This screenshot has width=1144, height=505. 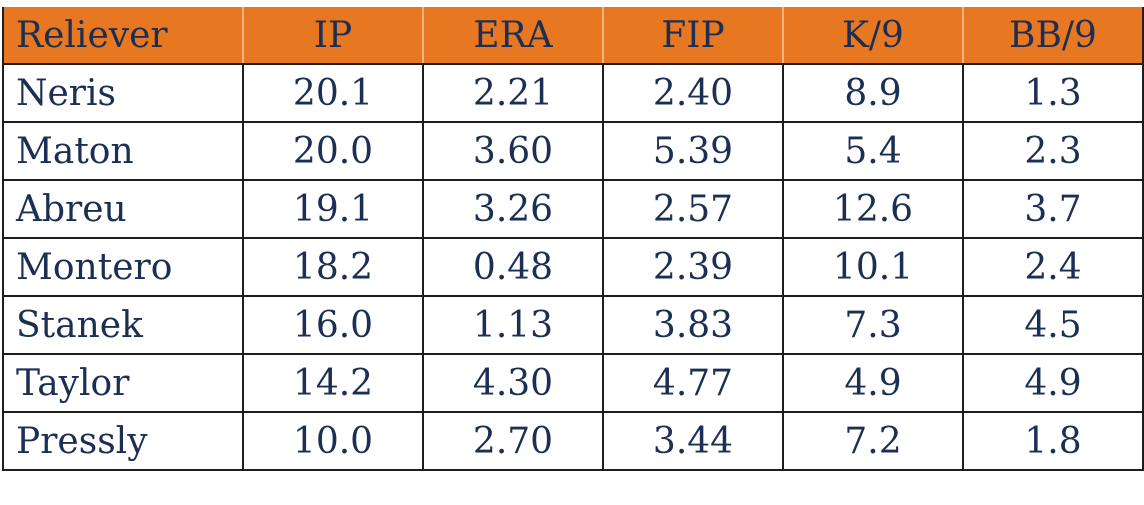 I want to click on k9-cell: 7.3, so click(x=873, y=325).